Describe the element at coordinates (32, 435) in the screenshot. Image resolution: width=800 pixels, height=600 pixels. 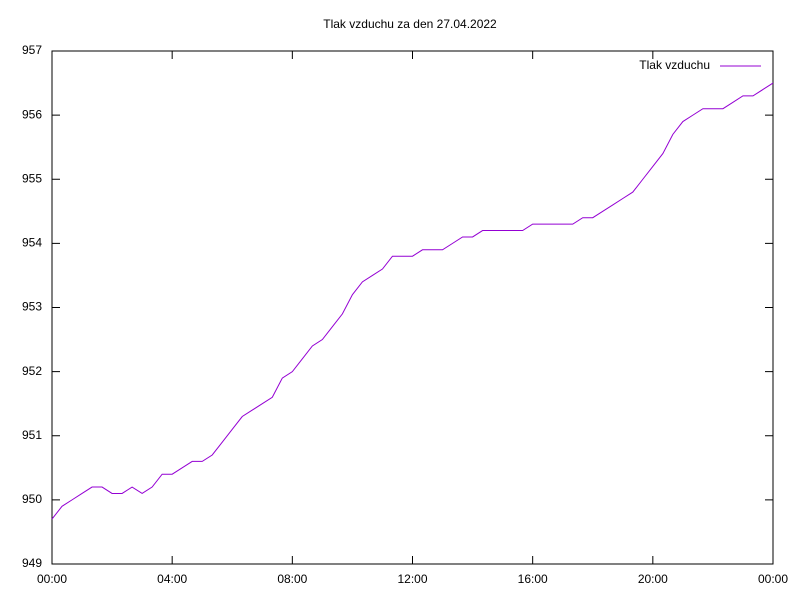
I see `y-tick-label: 951` at that location.